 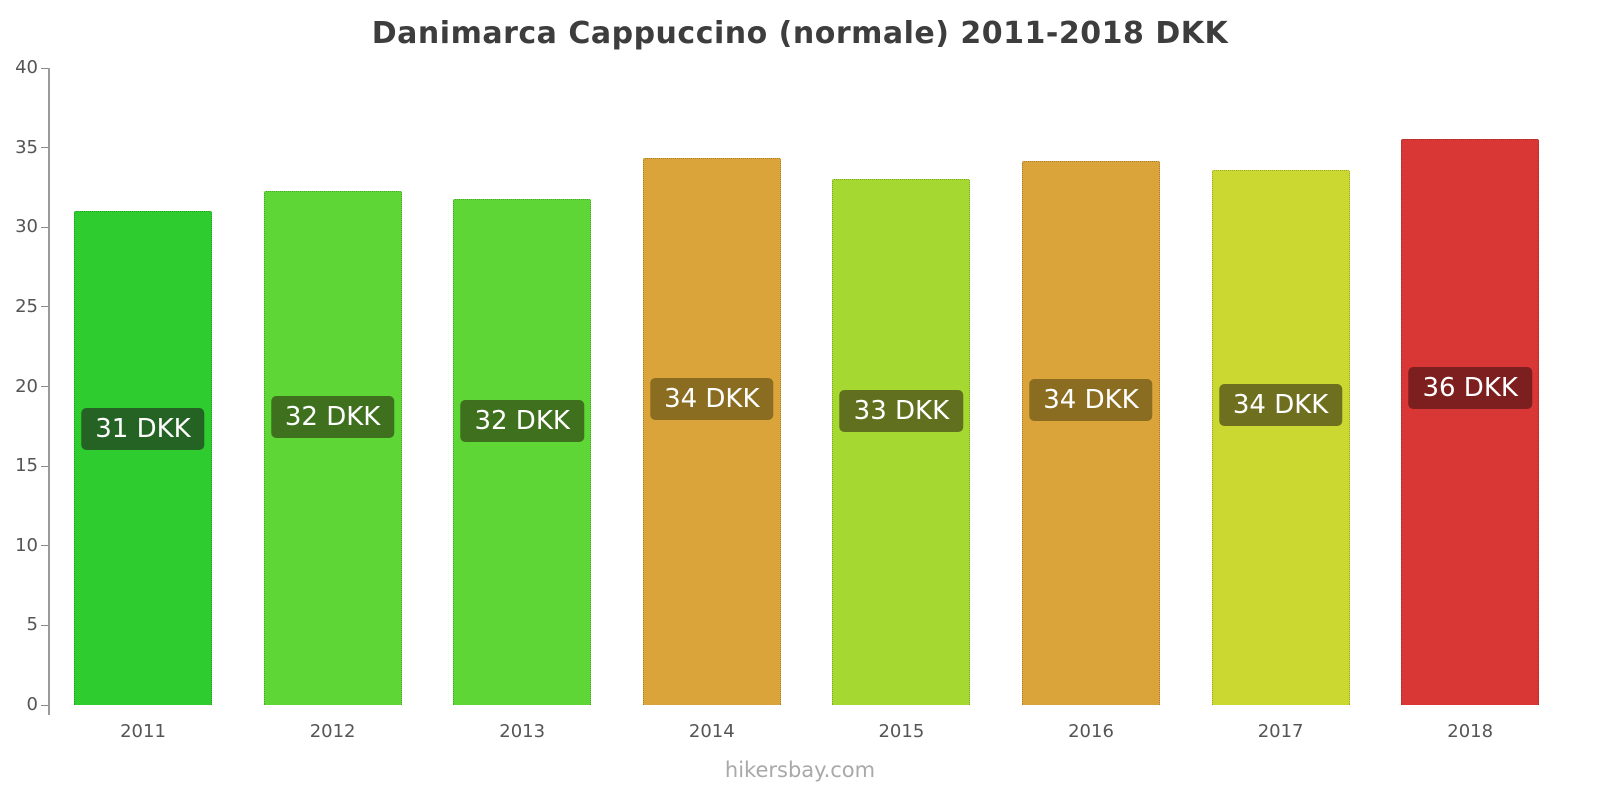 I want to click on bar-2016, so click(x=1091, y=433).